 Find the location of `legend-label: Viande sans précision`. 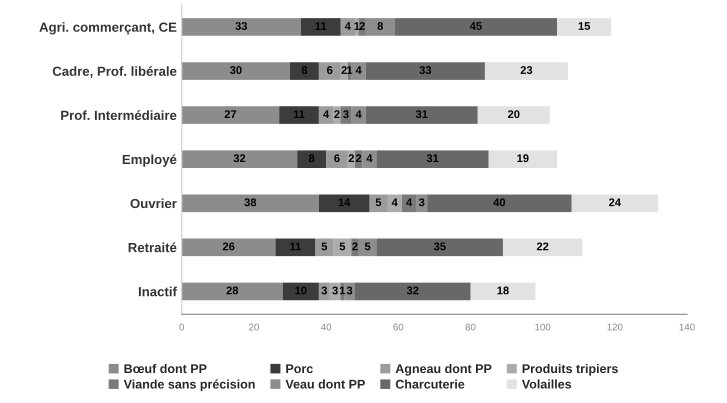

legend-label: Viande sans précision is located at coordinates (189, 385).